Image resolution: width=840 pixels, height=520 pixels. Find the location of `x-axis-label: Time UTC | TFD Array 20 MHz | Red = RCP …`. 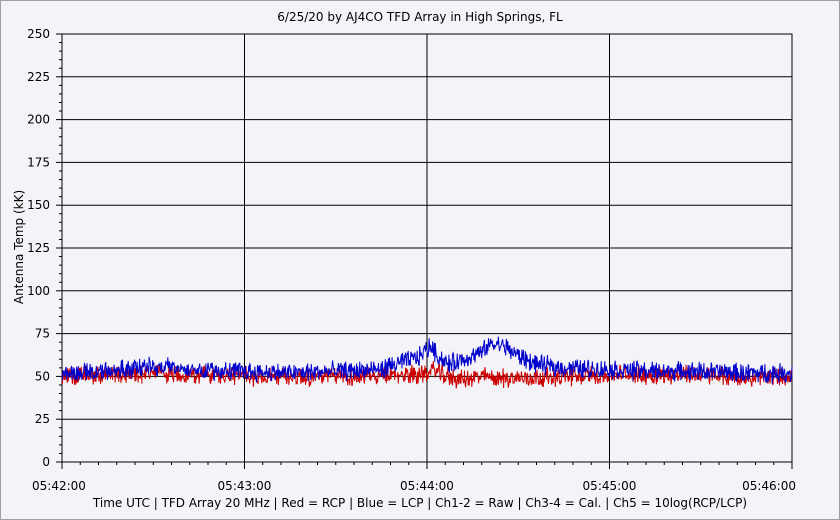

x-axis-label: Time UTC | TFD Array 20 MHz | Red = RCP … is located at coordinates (420, 503).